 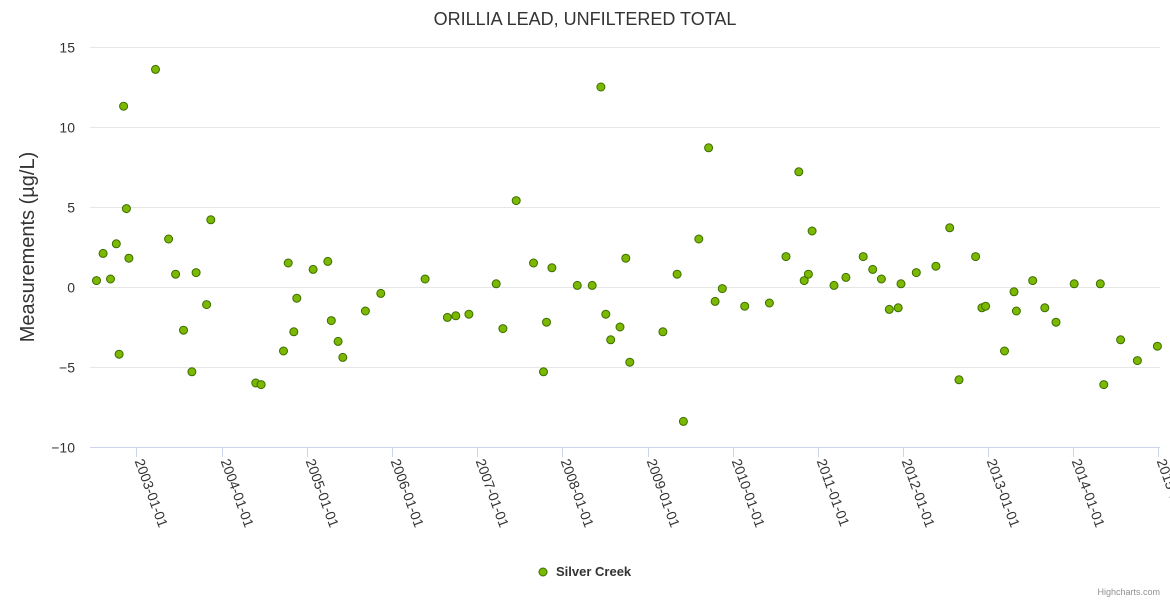 I want to click on x-tick-label: 2014-01-01, so click(x=1089, y=493).